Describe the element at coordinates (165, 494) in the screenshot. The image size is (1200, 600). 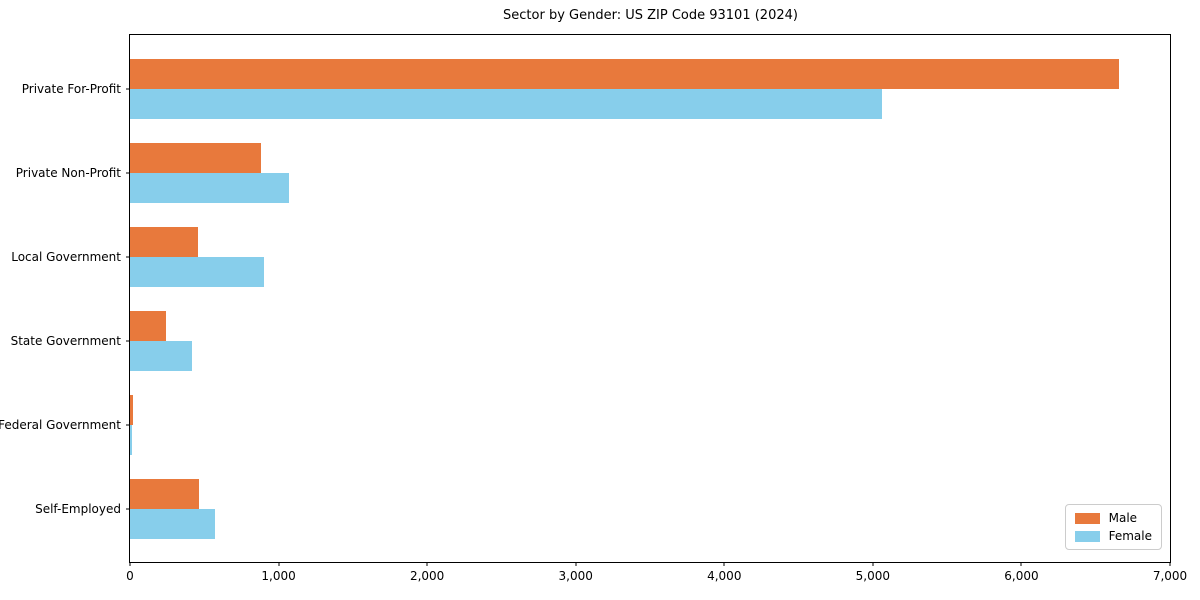
I see `bar-male-self-employed` at that location.